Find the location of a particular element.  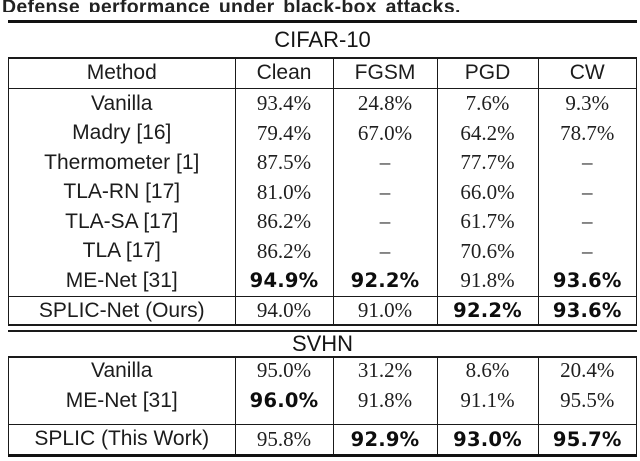

value-cell-fgsm: 91.8% is located at coordinates (384, 406).